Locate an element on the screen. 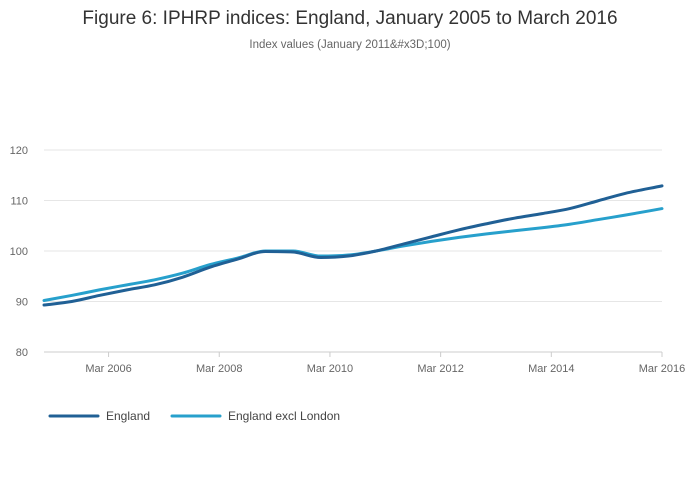 This screenshot has height=502, width=700. y-tick-label-90: 90 is located at coordinates (22, 303).